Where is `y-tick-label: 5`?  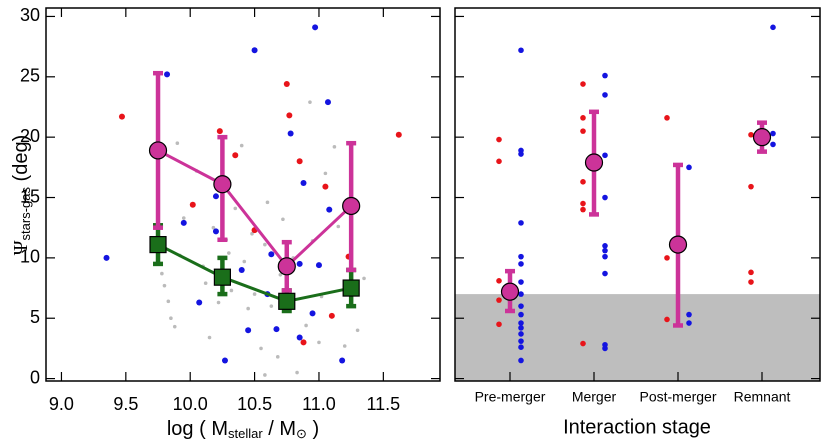
y-tick-label: 5 is located at coordinates (35, 317).